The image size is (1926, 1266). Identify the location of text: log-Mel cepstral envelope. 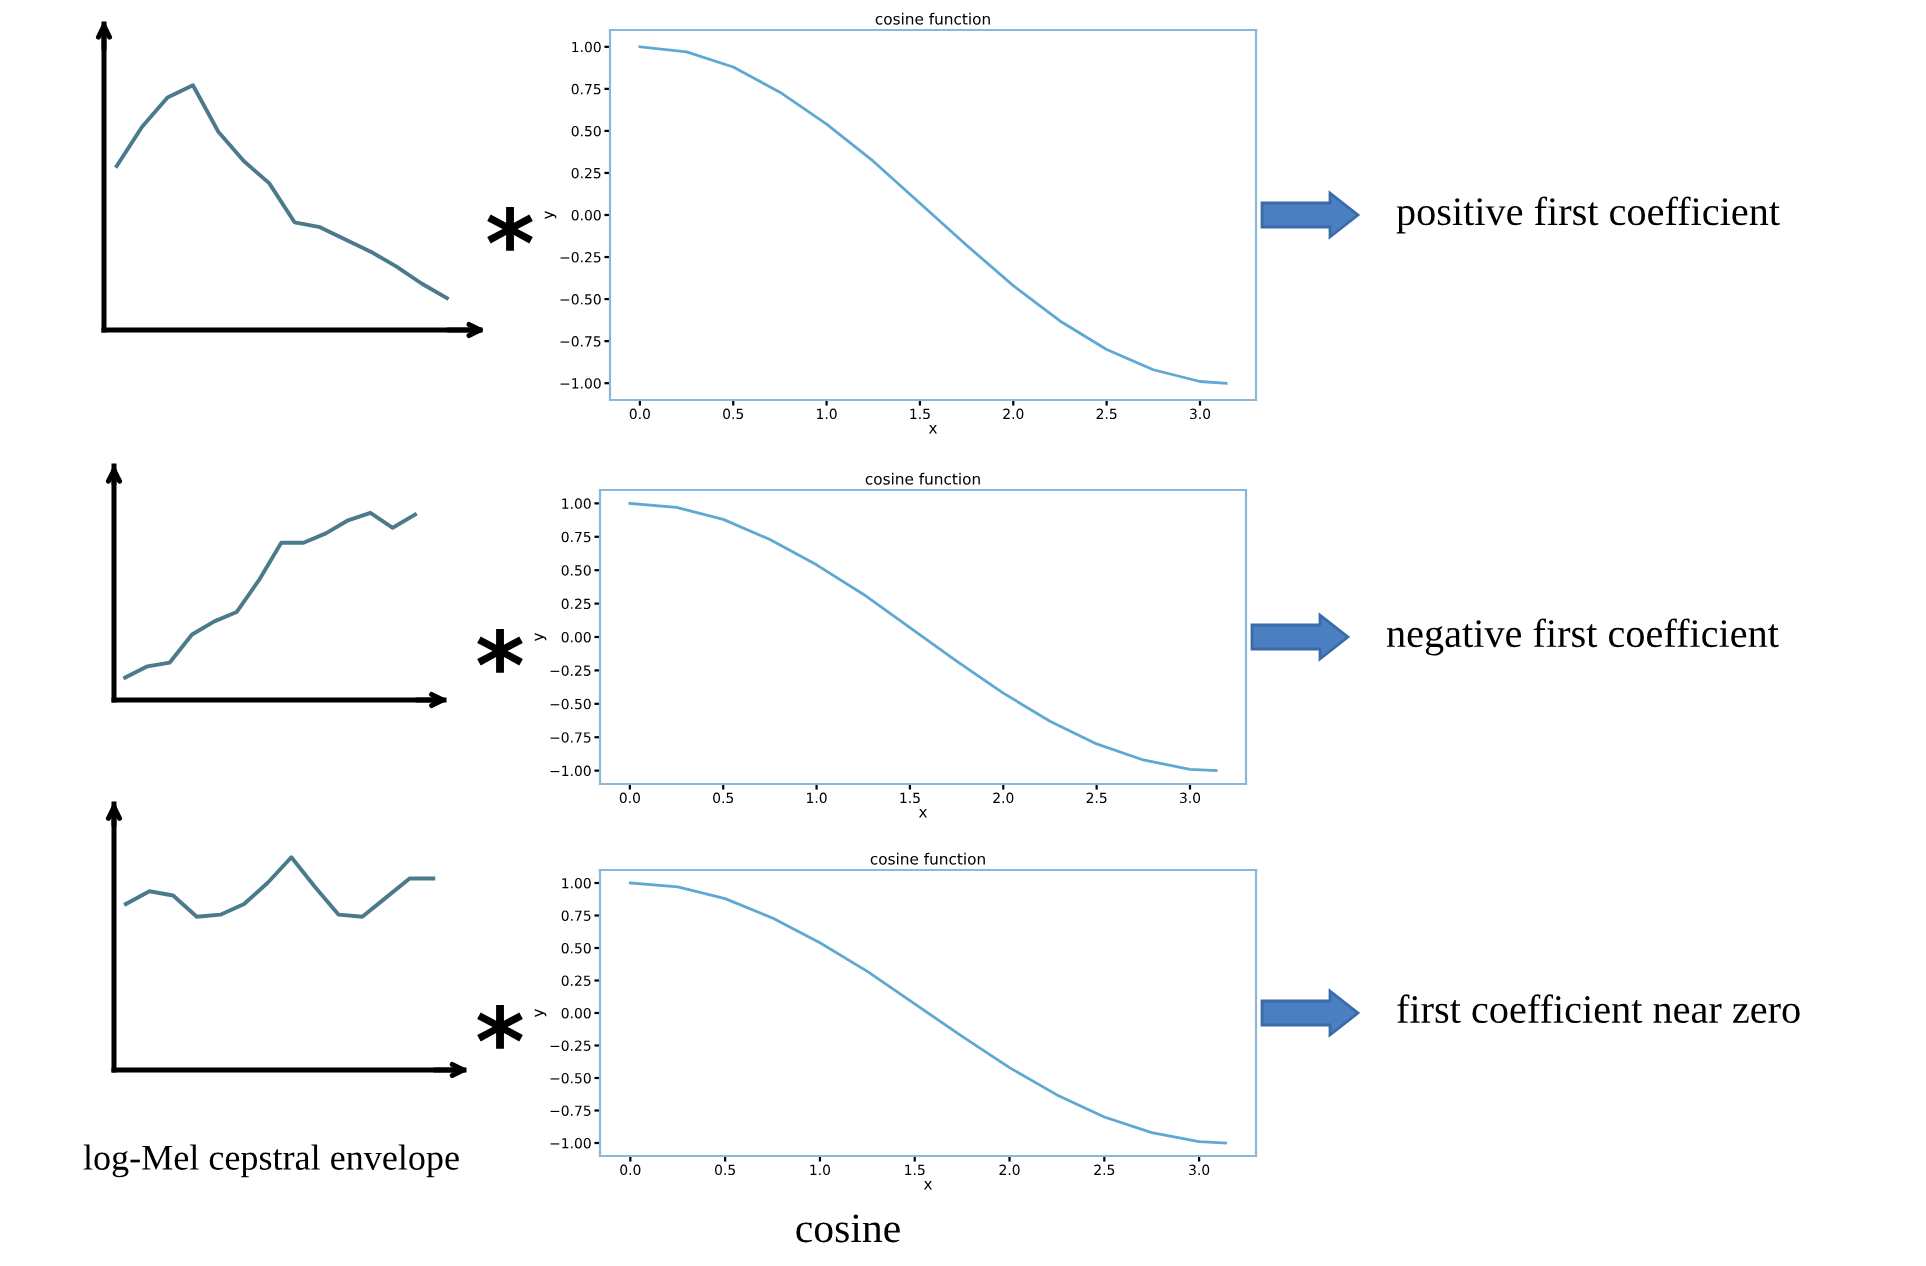
(271, 1161).